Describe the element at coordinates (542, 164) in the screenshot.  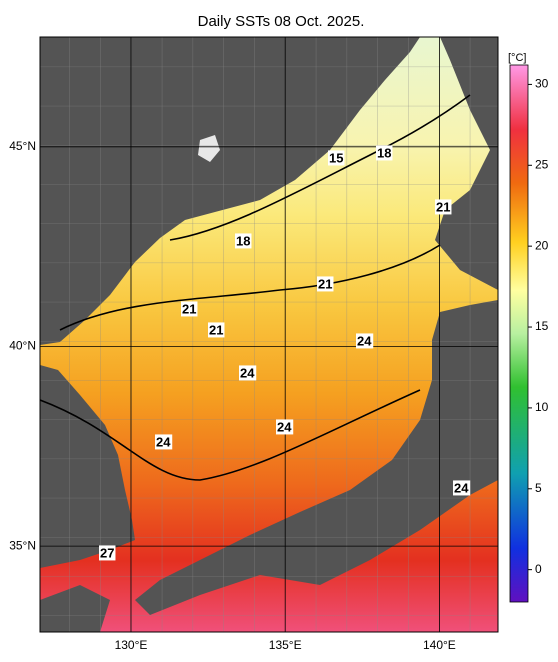
I see `colorbar-tick-label: 25` at that location.